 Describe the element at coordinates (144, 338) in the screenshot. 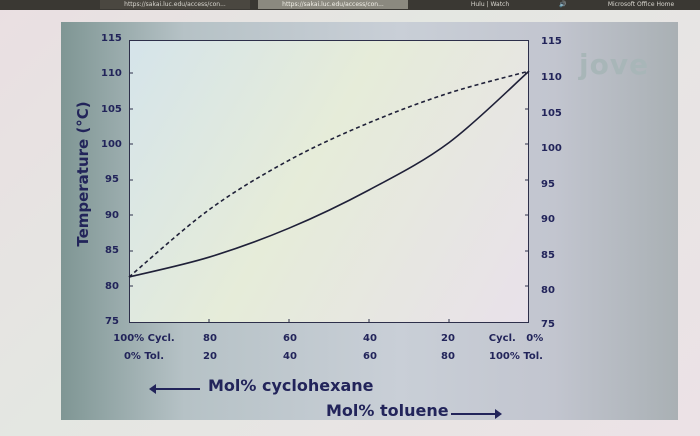

I see `x-tick-label: 100% Cycl.` at that location.